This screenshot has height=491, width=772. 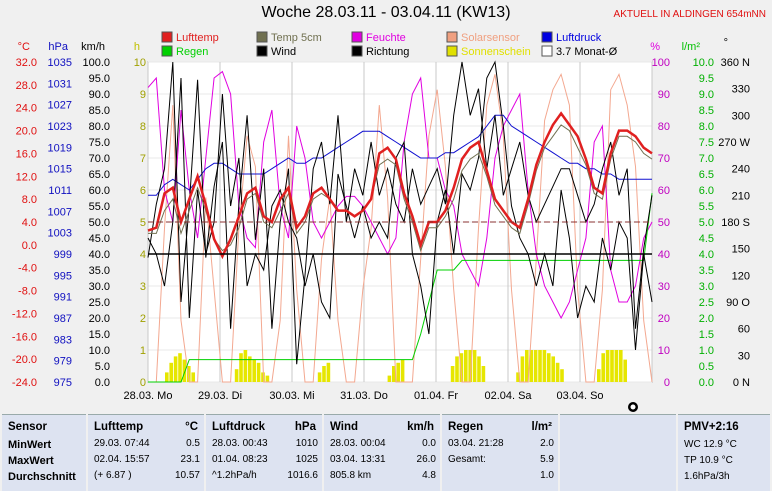 What do you see at coordinates (60, 191) in the screenshot?
I see `hpa-axis-tick-6: 1011` at bounding box center [60, 191].